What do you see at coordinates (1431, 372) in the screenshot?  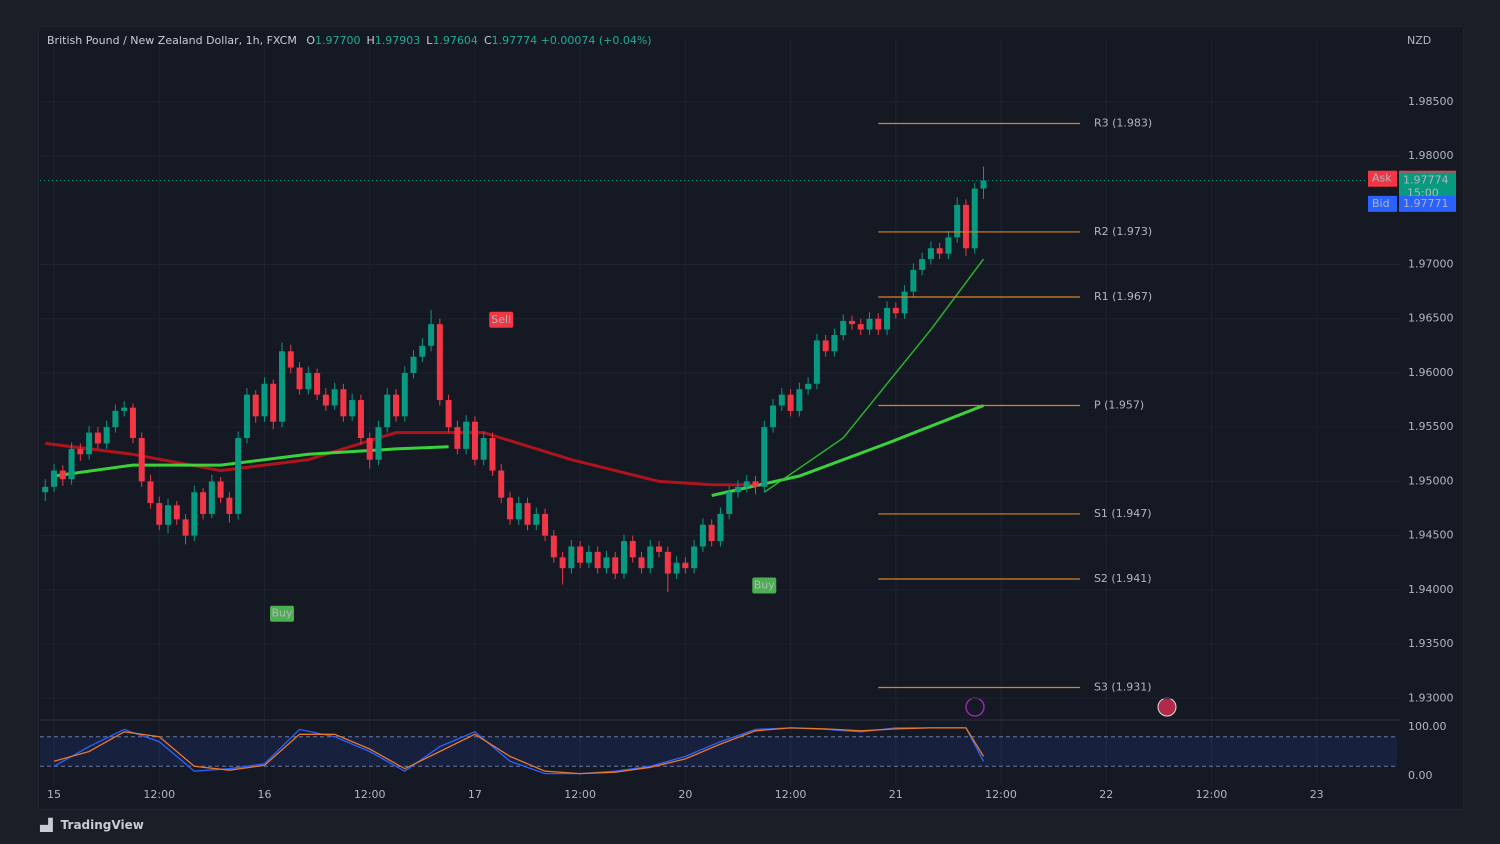 I see `y-tick-label: 1.96000` at bounding box center [1431, 372].